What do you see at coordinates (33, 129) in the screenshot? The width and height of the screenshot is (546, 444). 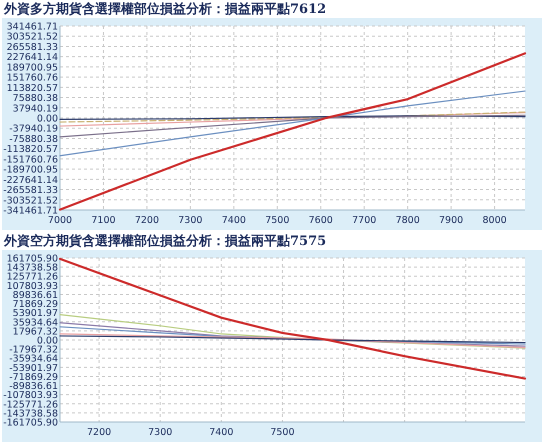 I see `y-tick-label: -37940.19` at bounding box center [33, 129].